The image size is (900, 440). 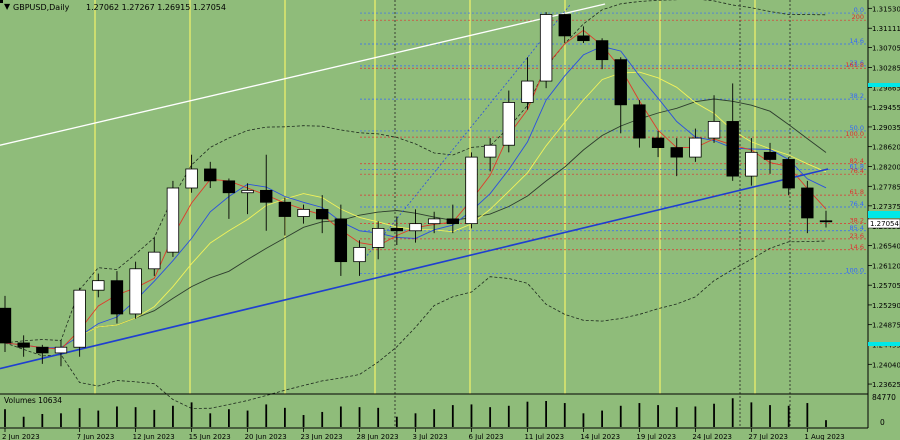 I want to click on support-marker, so click(x=884, y=214).